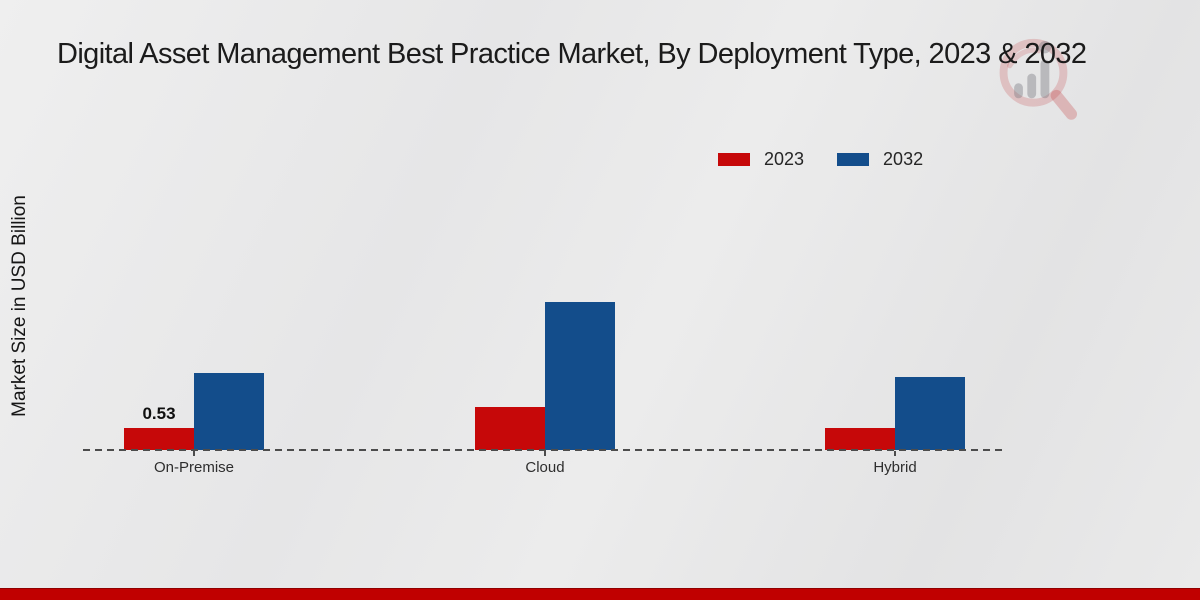  I want to click on category-label-cloud: Cloud, so click(545, 467).